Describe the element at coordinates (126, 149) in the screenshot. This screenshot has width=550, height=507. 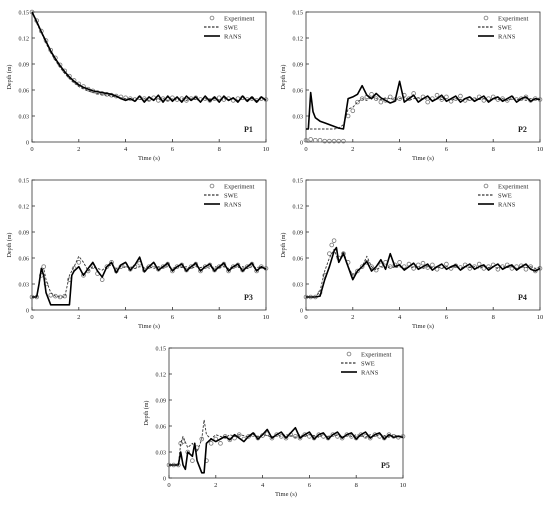
I see `x-tick-label: 4` at that location.